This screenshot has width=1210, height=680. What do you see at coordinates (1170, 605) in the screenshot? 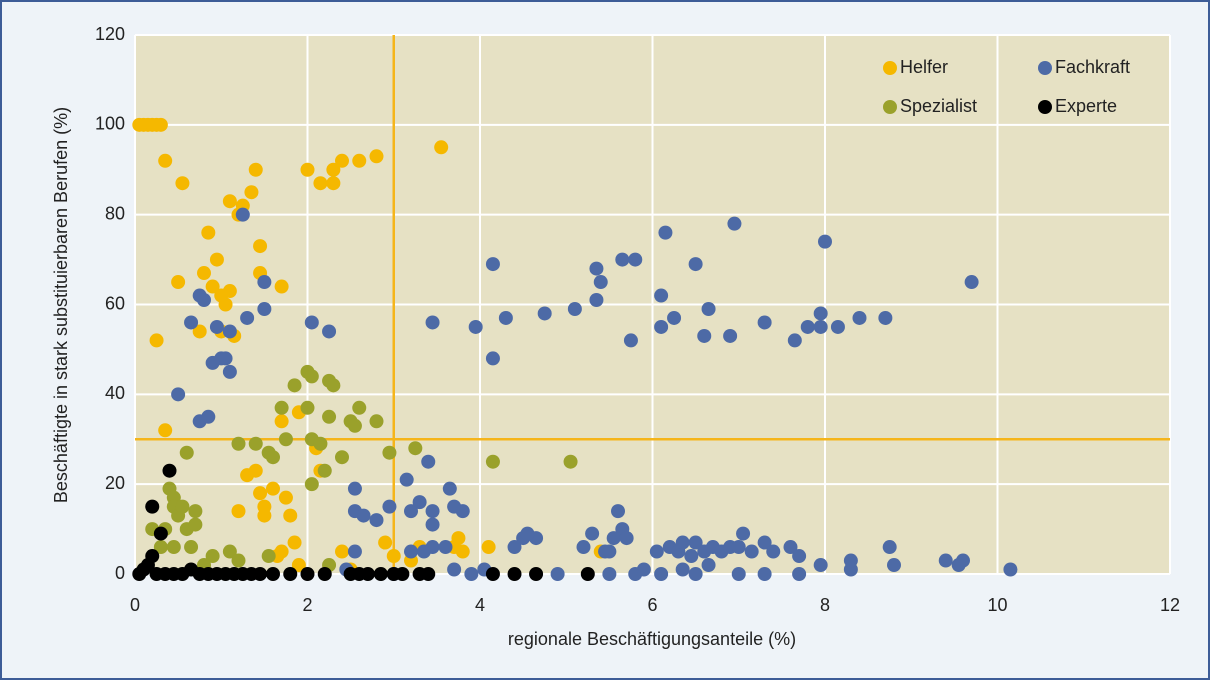
I see `x-tick-label: 12` at bounding box center [1170, 605].